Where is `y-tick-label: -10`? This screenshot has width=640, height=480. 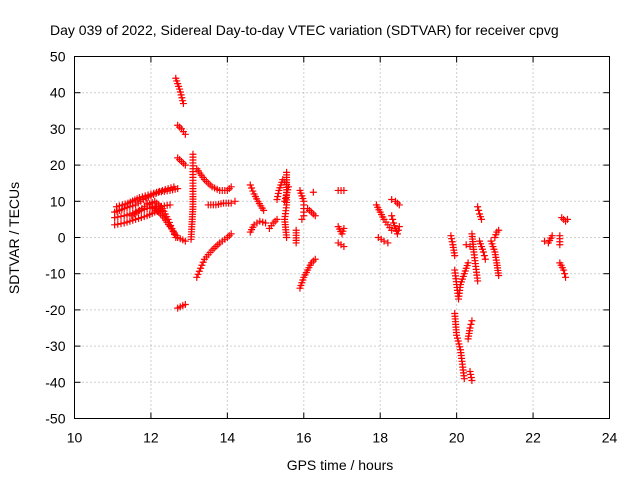
y-tick-label: -10 is located at coordinates (55, 274).